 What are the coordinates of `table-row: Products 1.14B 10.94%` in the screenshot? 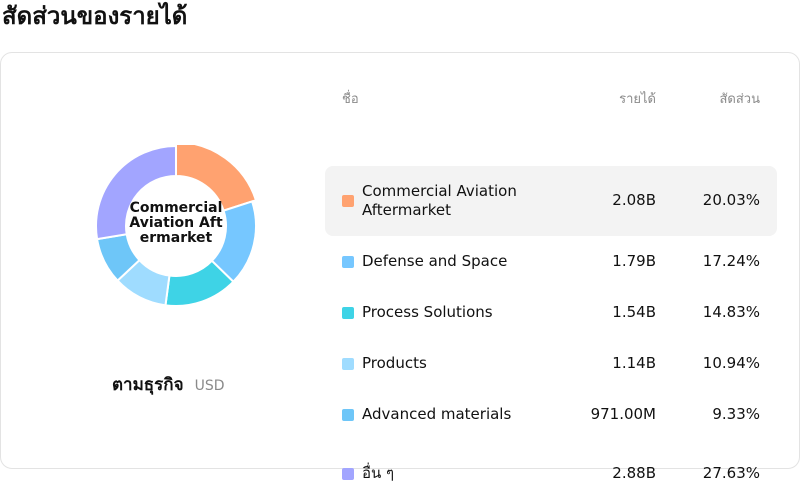 It's located at (551, 363).